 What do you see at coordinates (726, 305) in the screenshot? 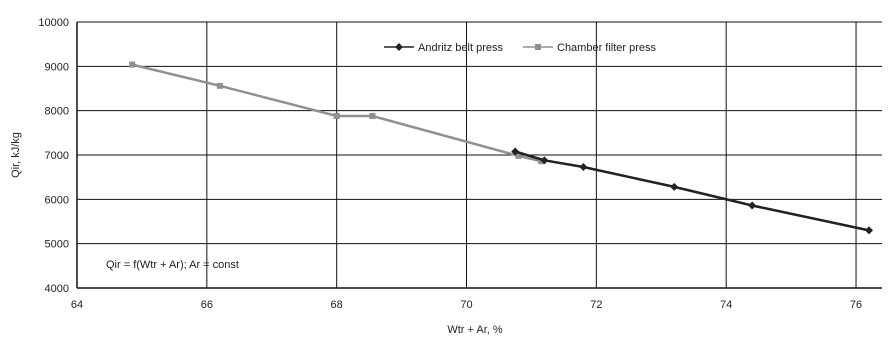
I see `x-tick-label: 74` at bounding box center [726, 305].